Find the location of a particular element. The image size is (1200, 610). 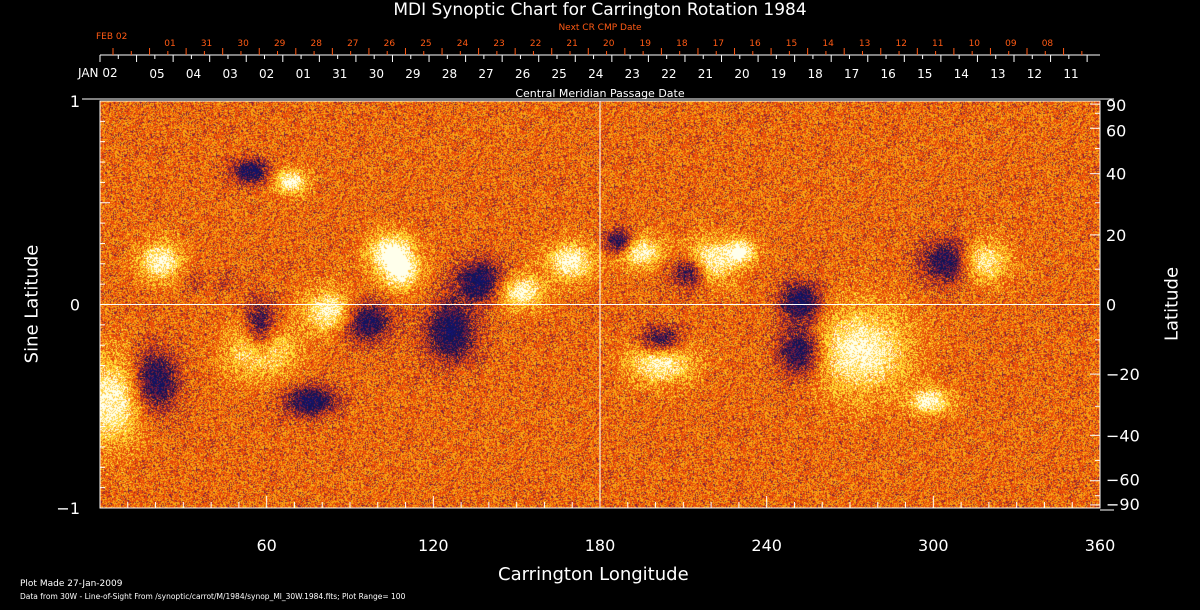

cmp-date-label: 28 is located at coordinates (449, 74).